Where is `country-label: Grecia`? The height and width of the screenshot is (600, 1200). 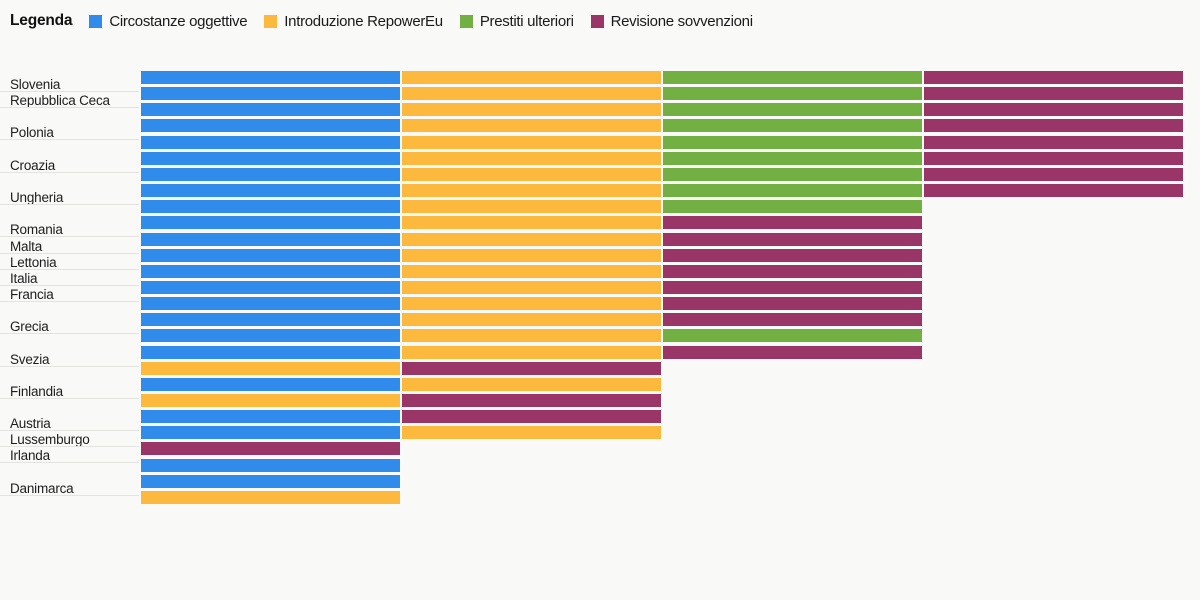 country-label: Grecia is located at coordinates (29, 326).